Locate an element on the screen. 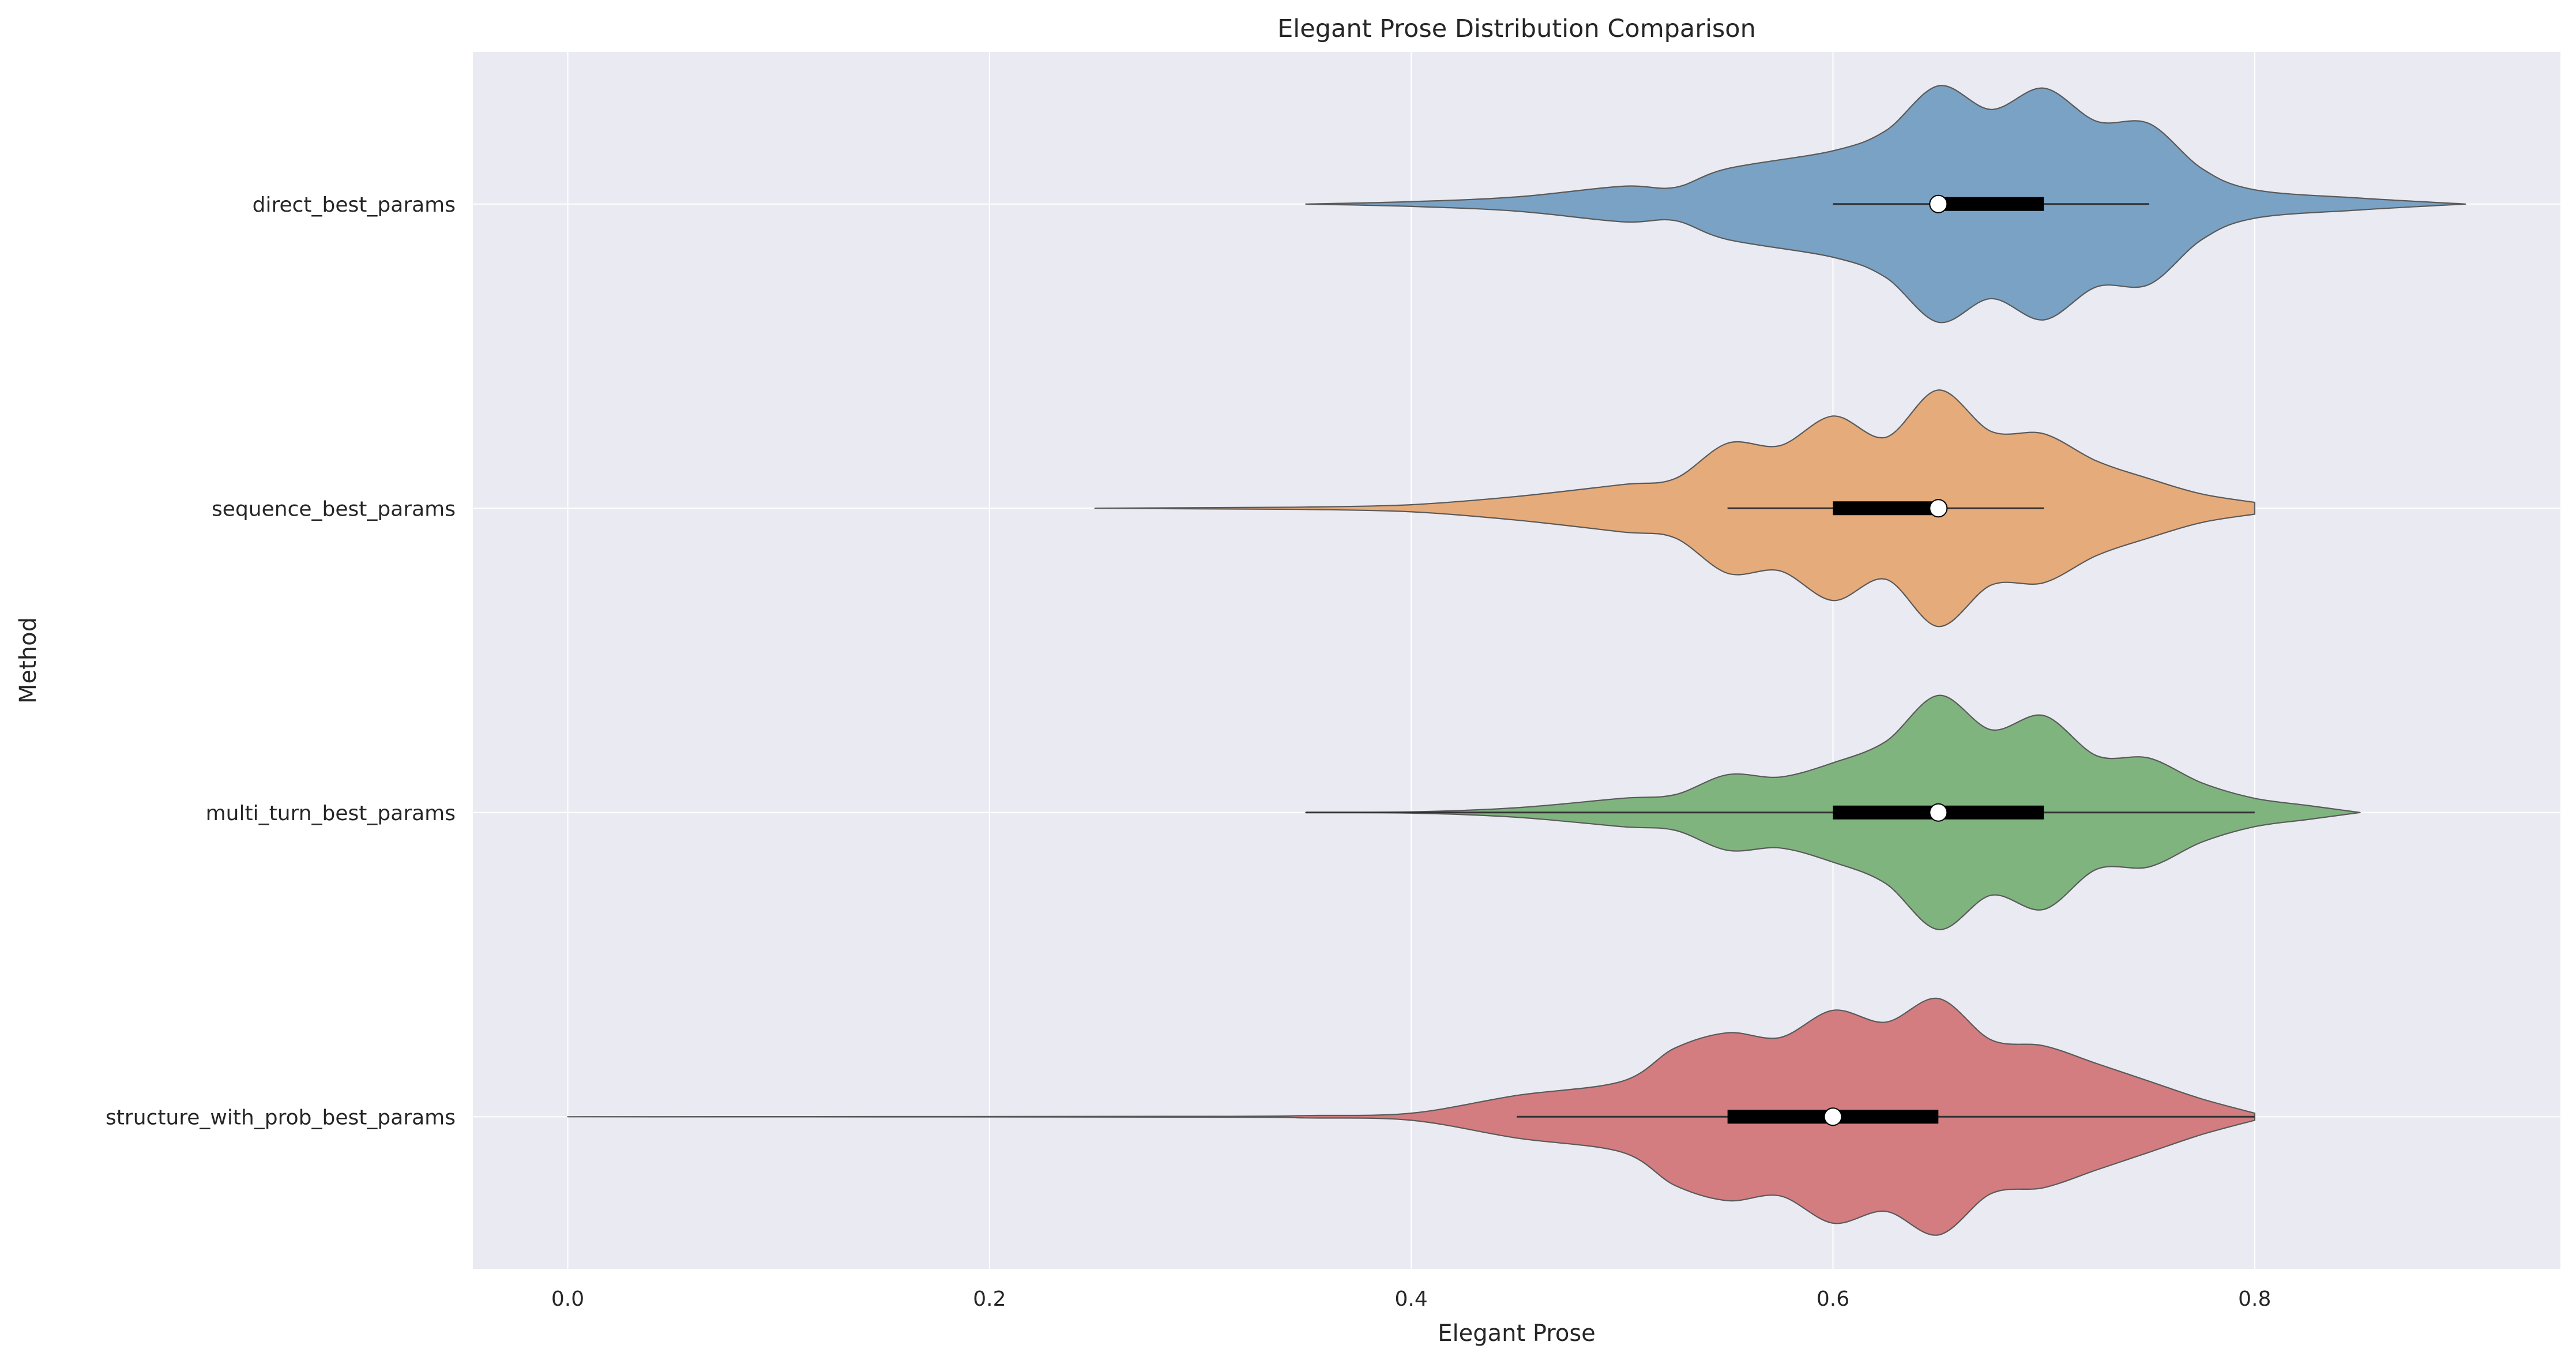  x-tick-label: 0.8 is located at coordinates (2254, 1299).